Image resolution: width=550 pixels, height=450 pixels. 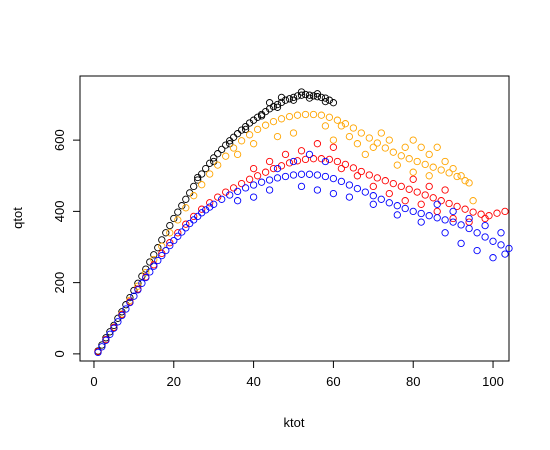 What do you see at coordinates (66, 243) in the screenshot?
I see `y-axis: 0 200 400 600` at bounding box center [66, 243].